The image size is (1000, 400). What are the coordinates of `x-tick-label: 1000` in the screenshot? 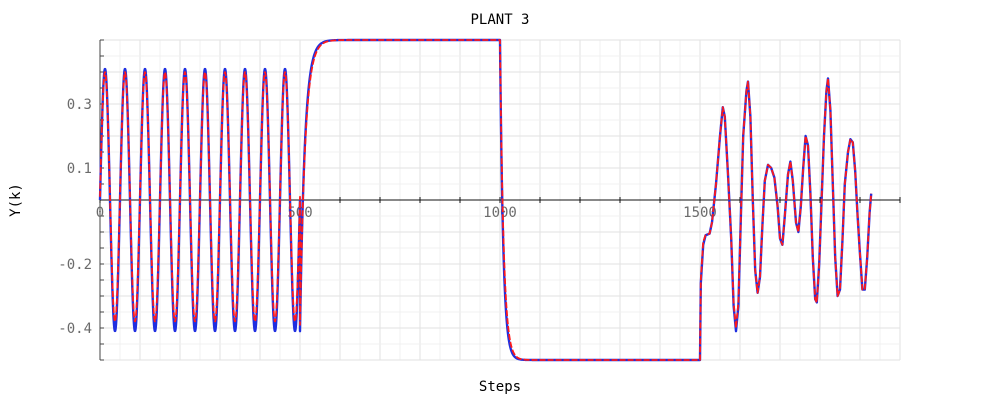 It's located at (500, 213).